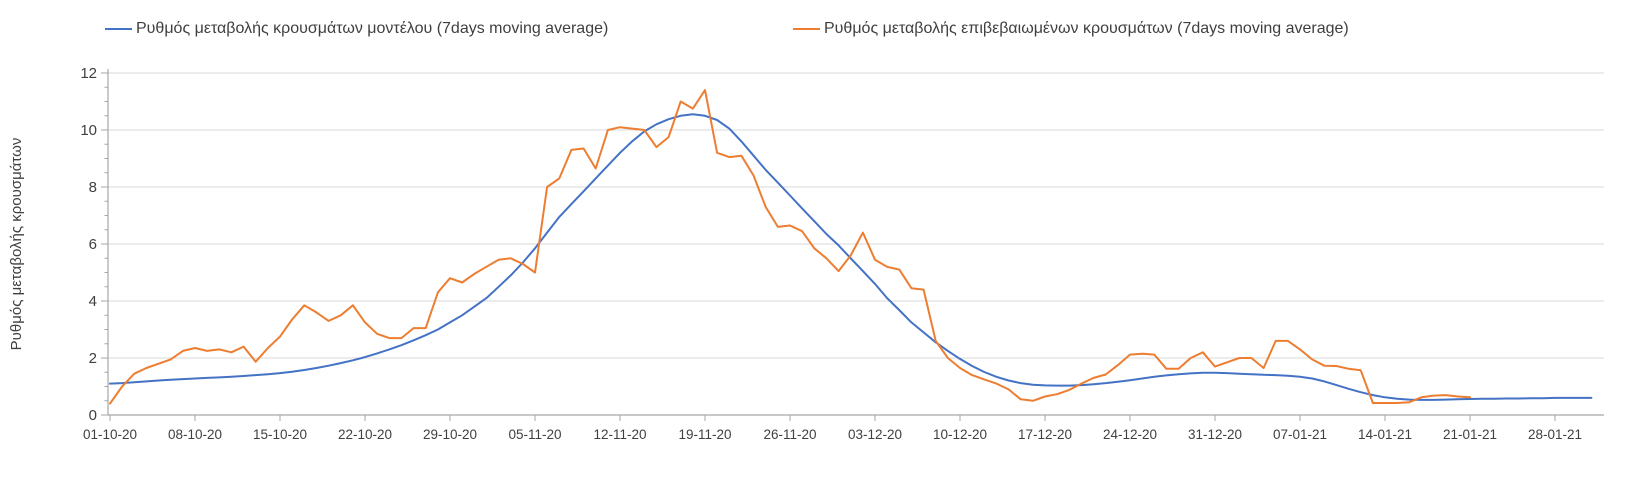 This screenshot has width=1641, height=496. What do you see at coordinates (118, 29) in the screenshot?
I see `model-series-legend-line-icon` at bounding box center [118, 29].